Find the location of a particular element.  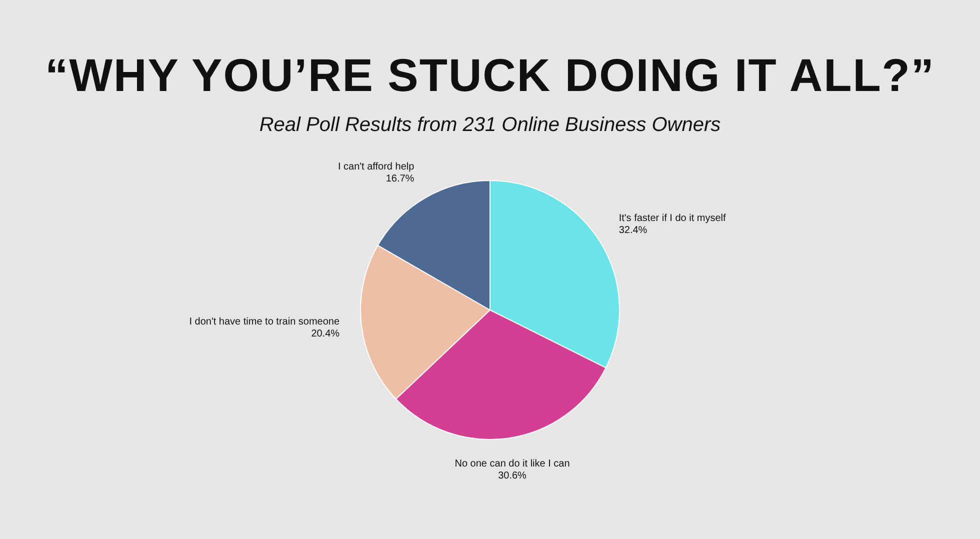

data-label: 20.4% is located at coordinates (325, 334).